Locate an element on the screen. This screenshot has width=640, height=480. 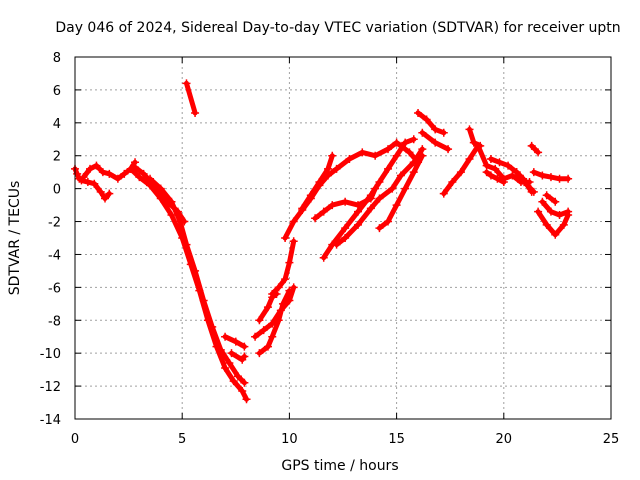
y-tick-label: 2 is located at coordinates (57, 157).